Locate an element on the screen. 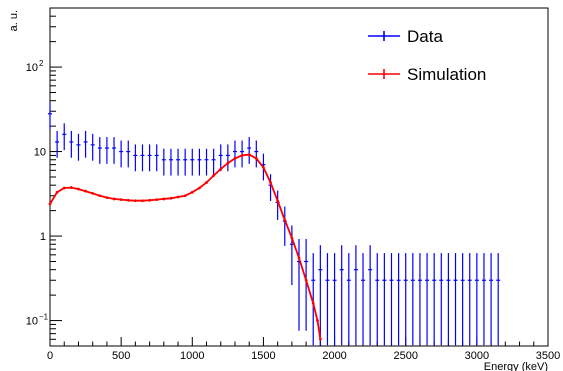 This screenshot has width=563, height=371. x-tick-label: 2500 is located at coordinates (405, 356).